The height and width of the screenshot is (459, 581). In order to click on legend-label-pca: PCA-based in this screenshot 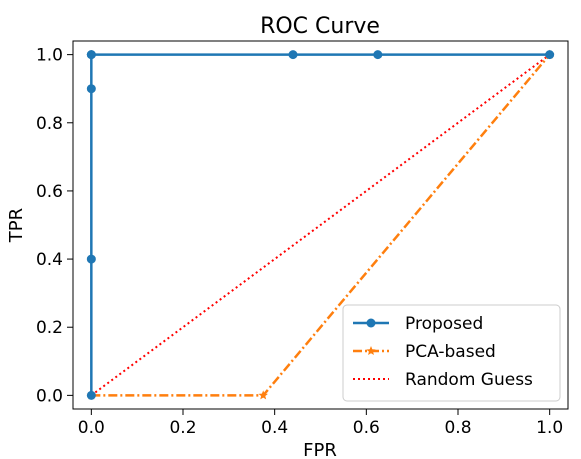, I will do `click(450, 352)`.